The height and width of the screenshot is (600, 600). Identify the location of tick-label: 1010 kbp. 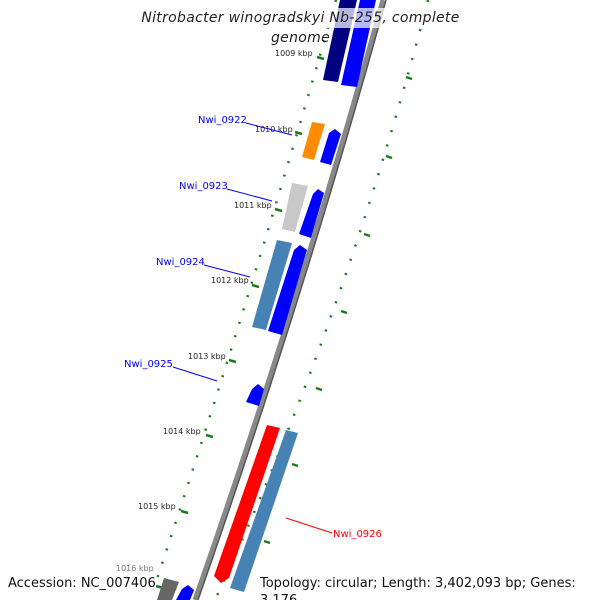
(274, 129).